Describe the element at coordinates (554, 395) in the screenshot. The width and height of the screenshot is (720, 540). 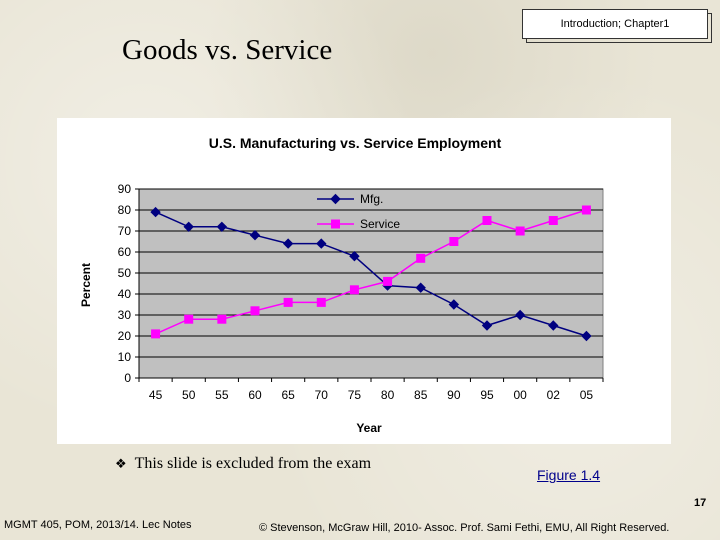
I see `x-tick-label: 02` at that location.